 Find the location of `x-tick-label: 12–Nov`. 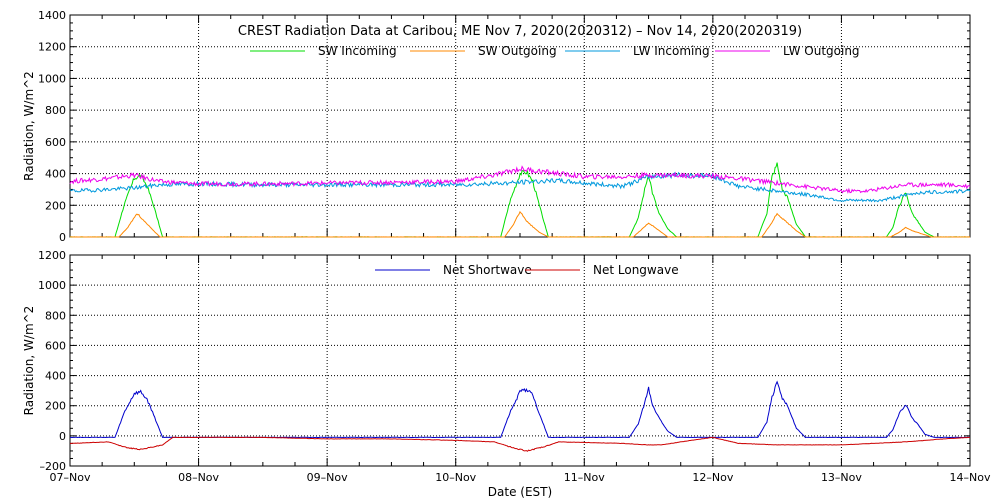

x-tick-label: 12–Nov is located at coordinates (712, 477).